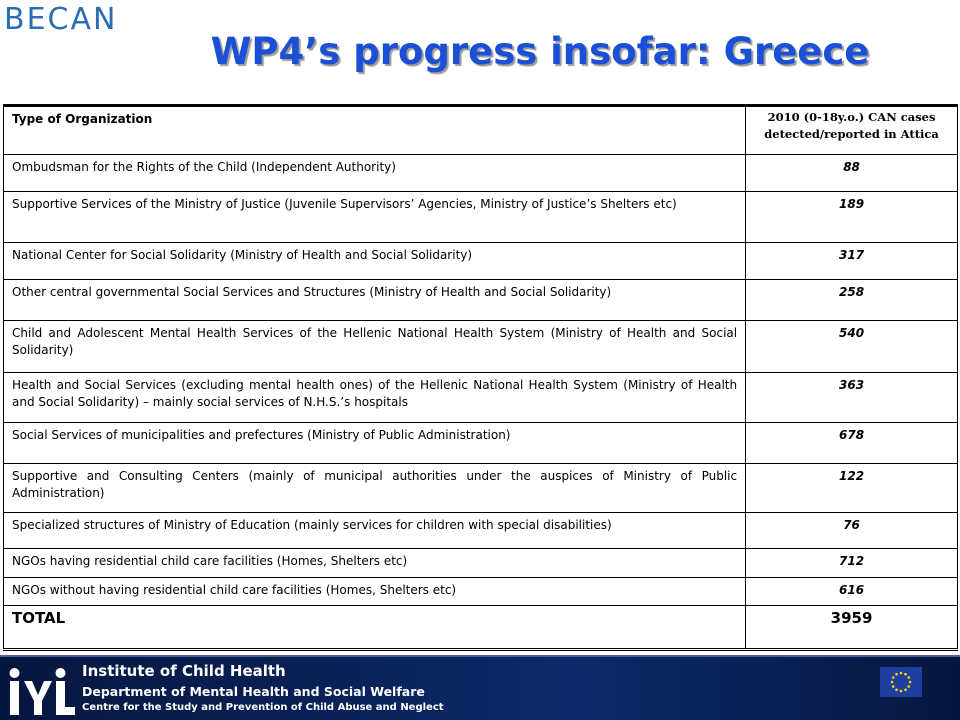 This screenshot has height=720, width=960. Describe the element at coordinates (851, 627) in the screenshot. I see `case-count: 3959` at that location.